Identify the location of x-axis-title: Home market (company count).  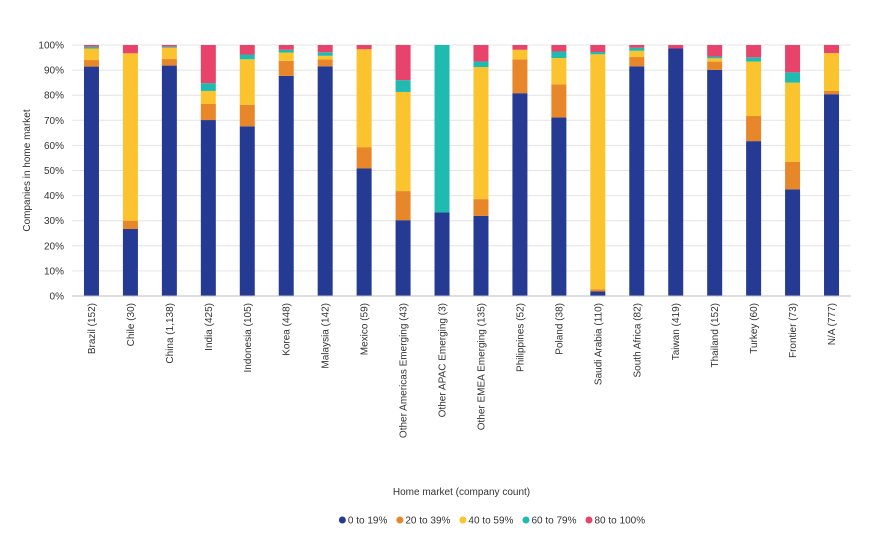
(461, 492).